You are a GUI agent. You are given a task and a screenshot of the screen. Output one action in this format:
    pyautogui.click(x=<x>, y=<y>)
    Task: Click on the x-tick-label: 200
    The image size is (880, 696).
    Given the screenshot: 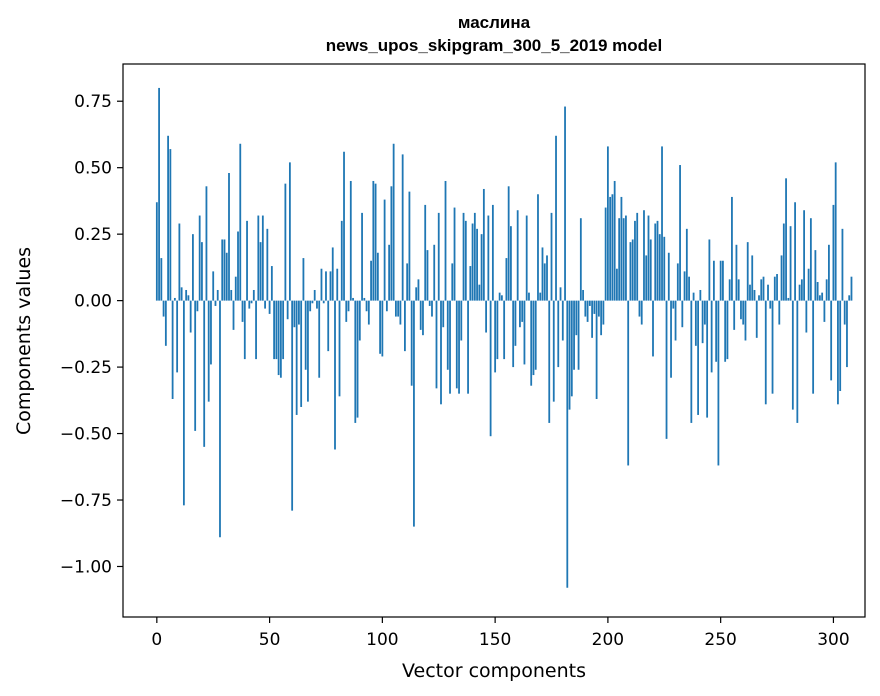 What is the action you would take?
    pyautogui.click(x=608, y=640)
    